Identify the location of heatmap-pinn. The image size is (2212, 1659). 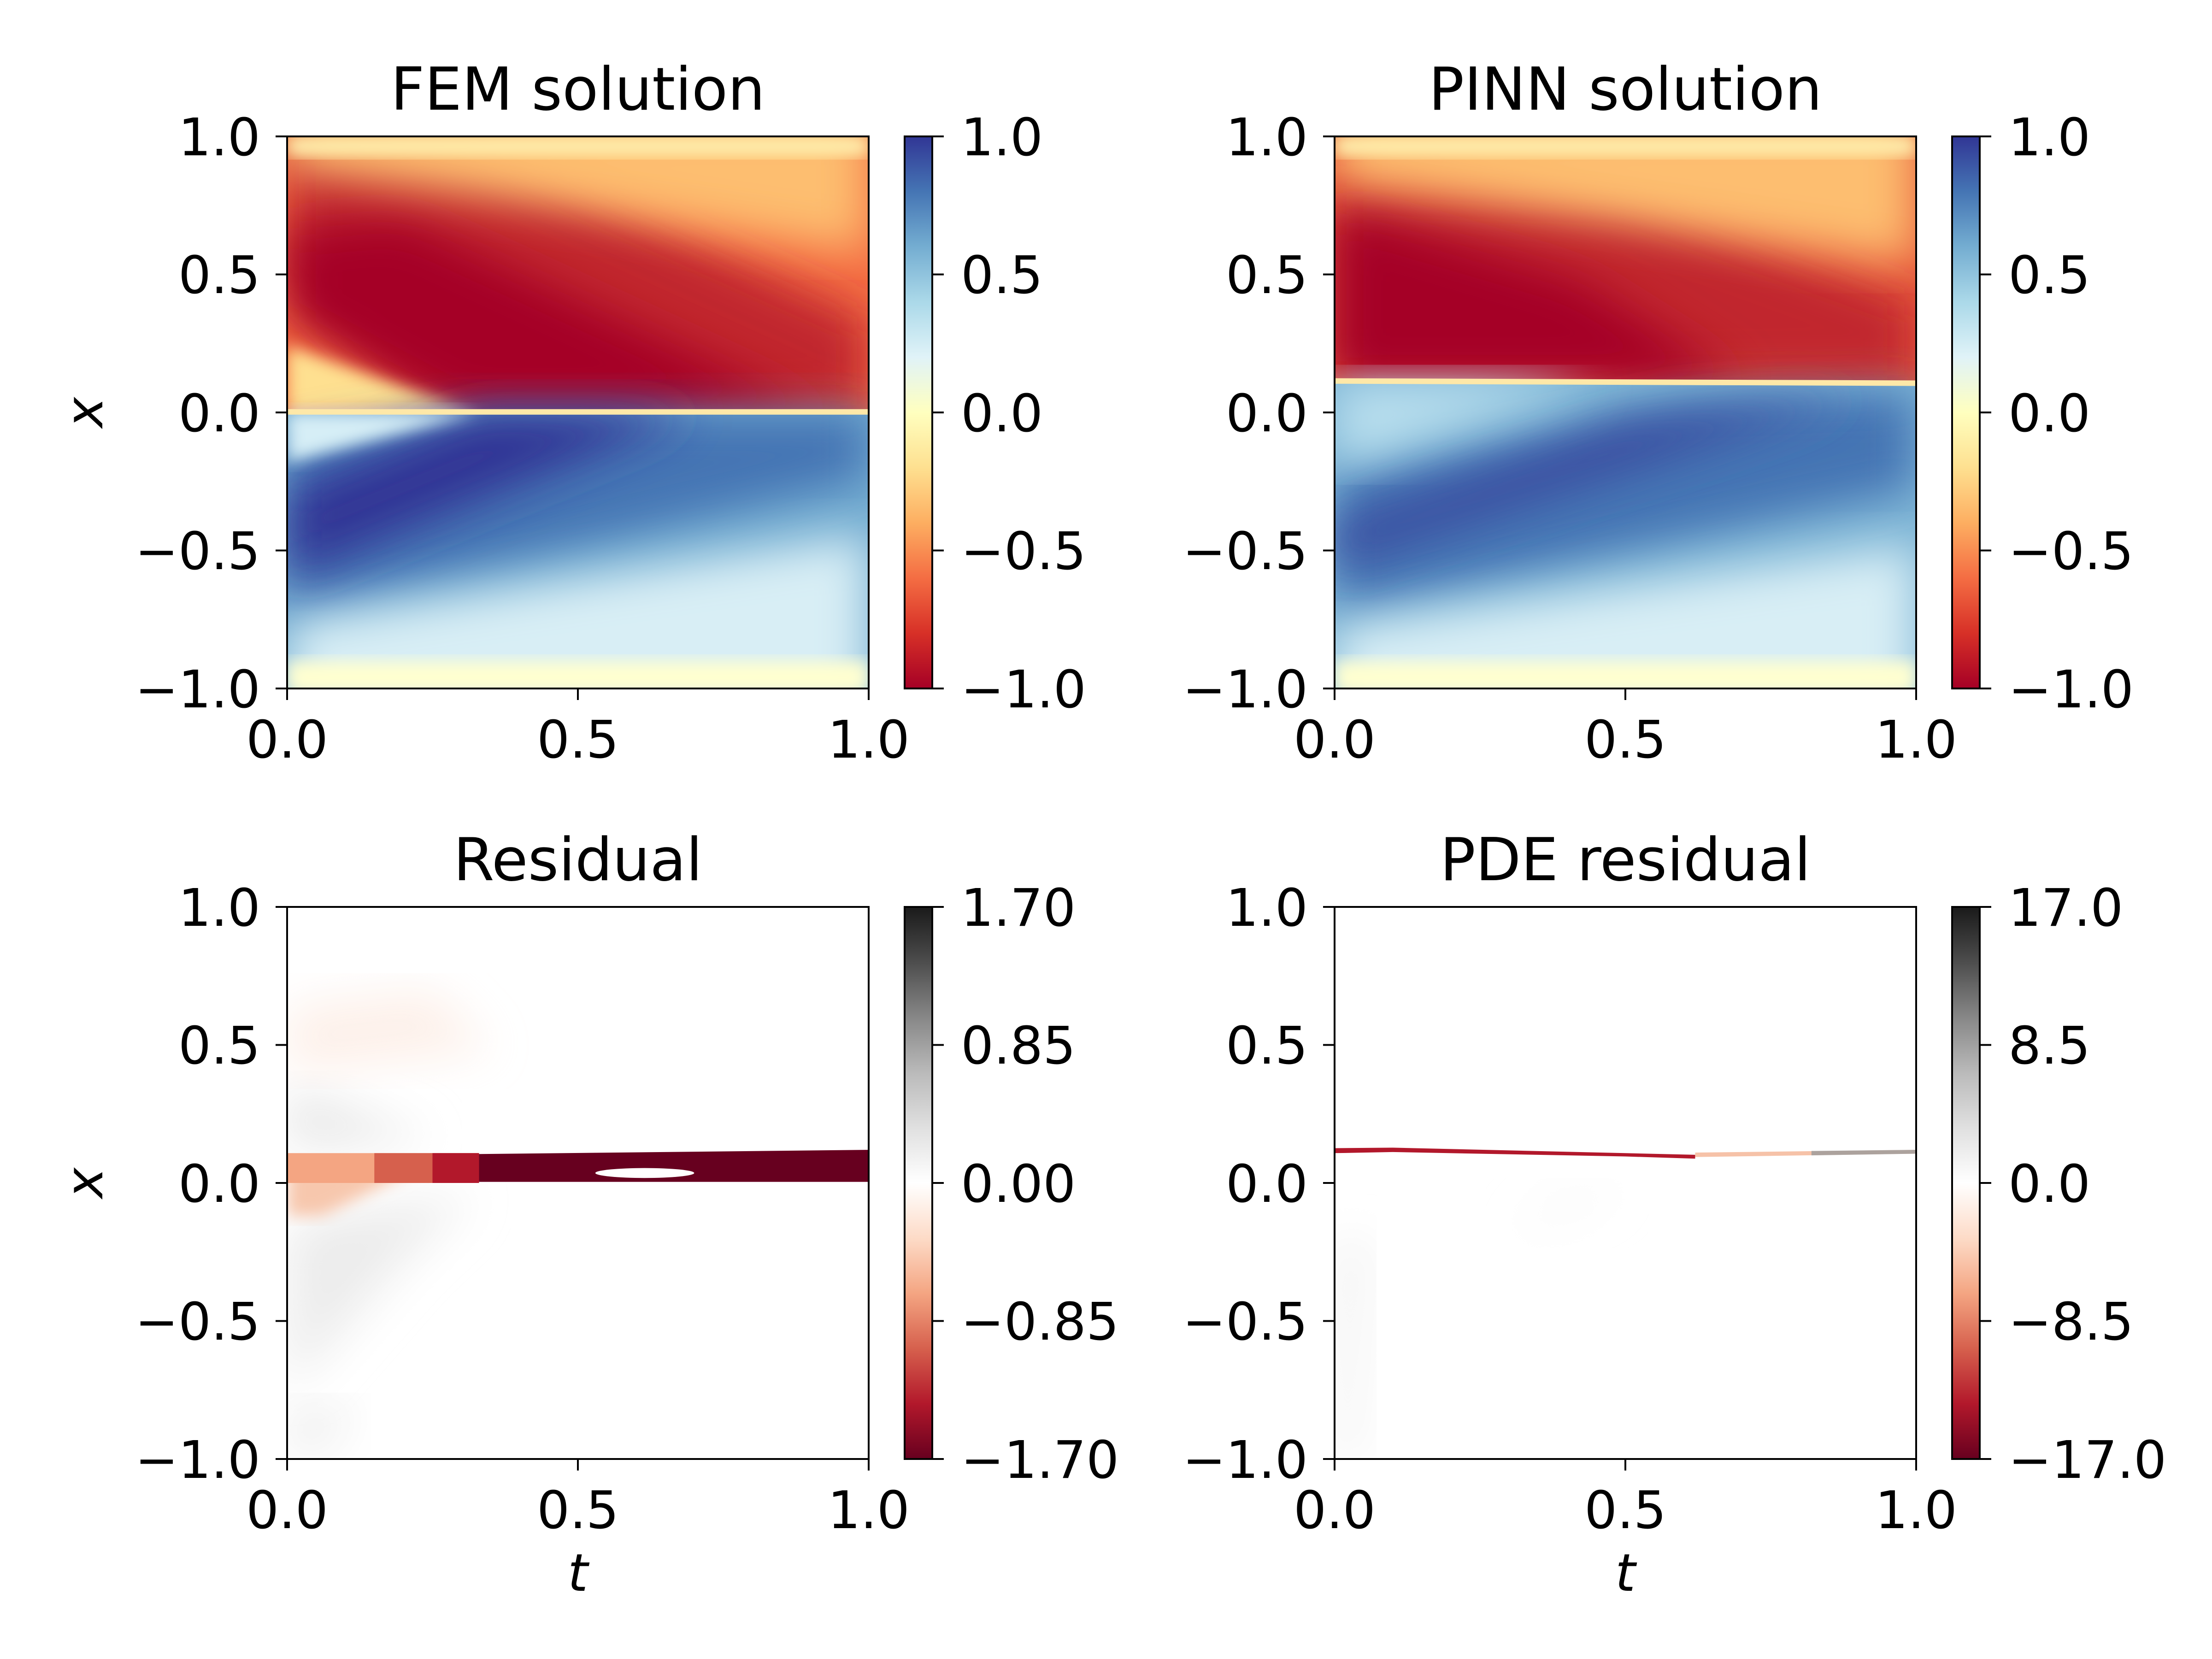
(1625, 412).